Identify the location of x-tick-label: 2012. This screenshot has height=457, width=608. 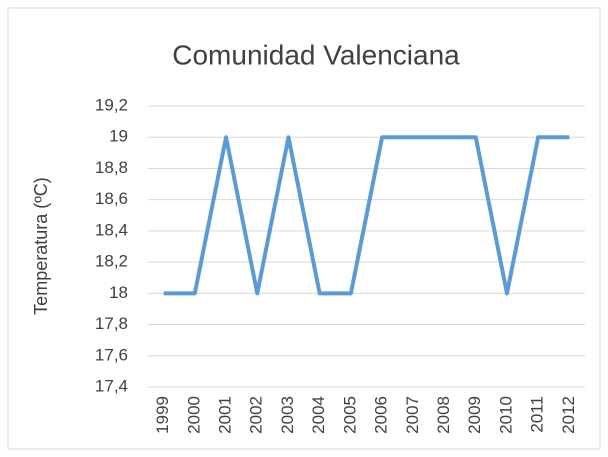
(568, 415).